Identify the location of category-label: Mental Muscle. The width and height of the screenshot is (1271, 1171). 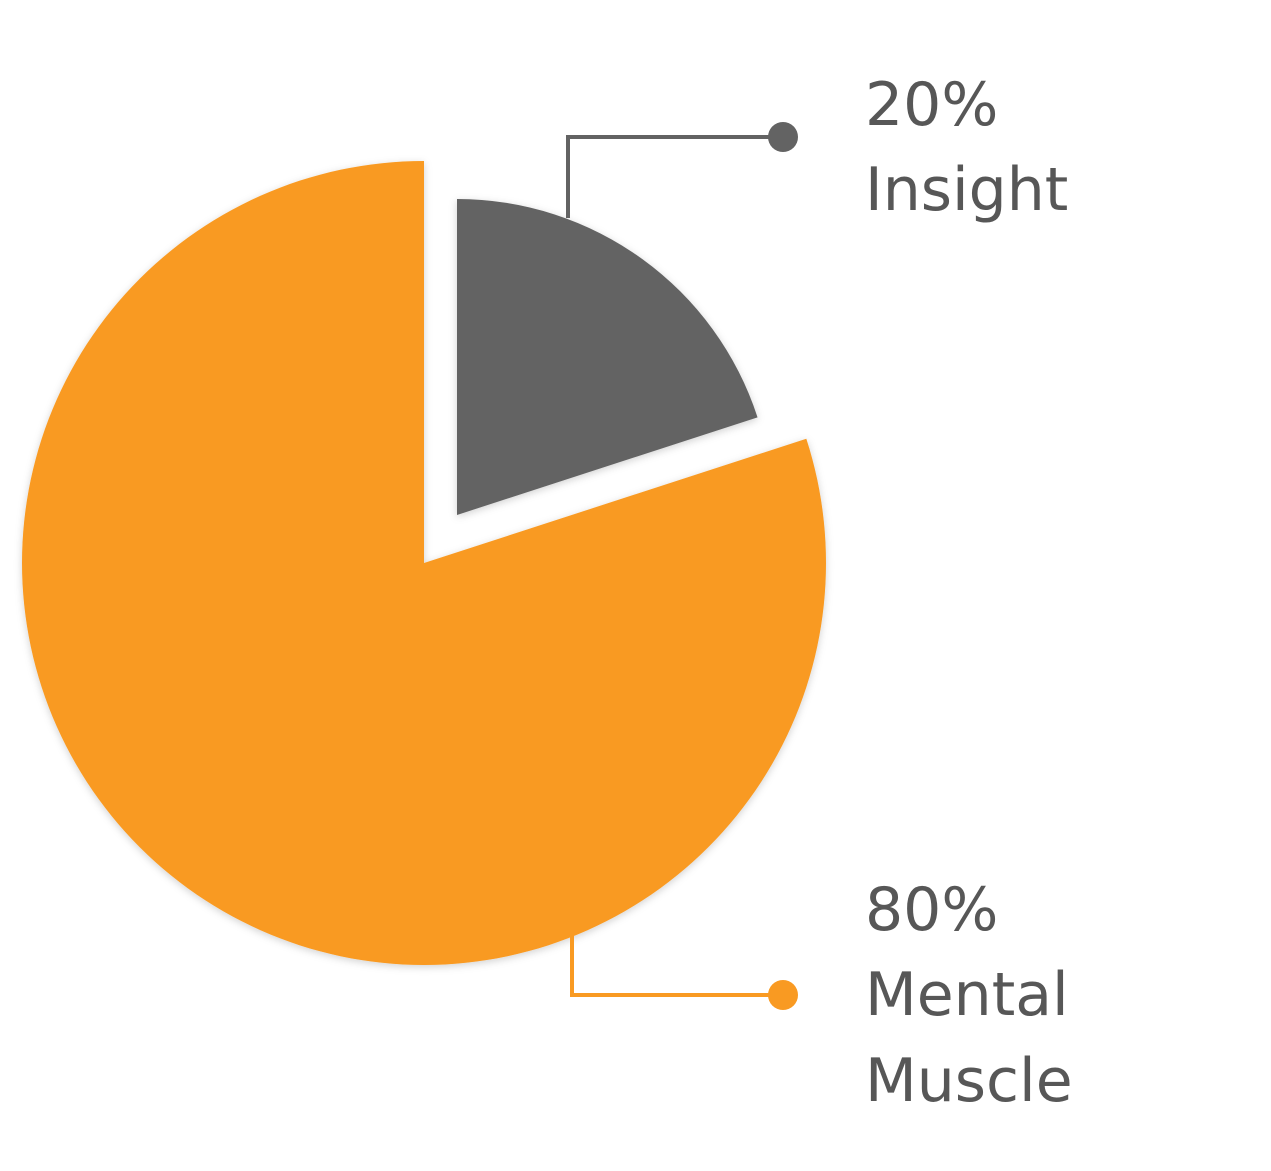
(969, 1038).